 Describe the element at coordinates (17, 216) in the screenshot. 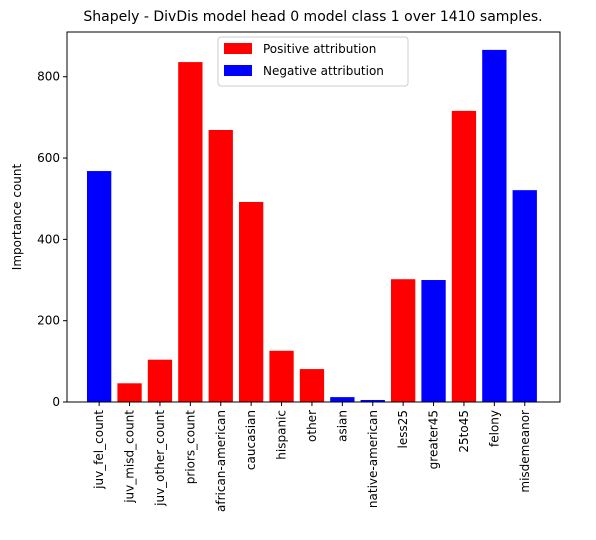

I see `y-axis-label: Importance count` at that location.